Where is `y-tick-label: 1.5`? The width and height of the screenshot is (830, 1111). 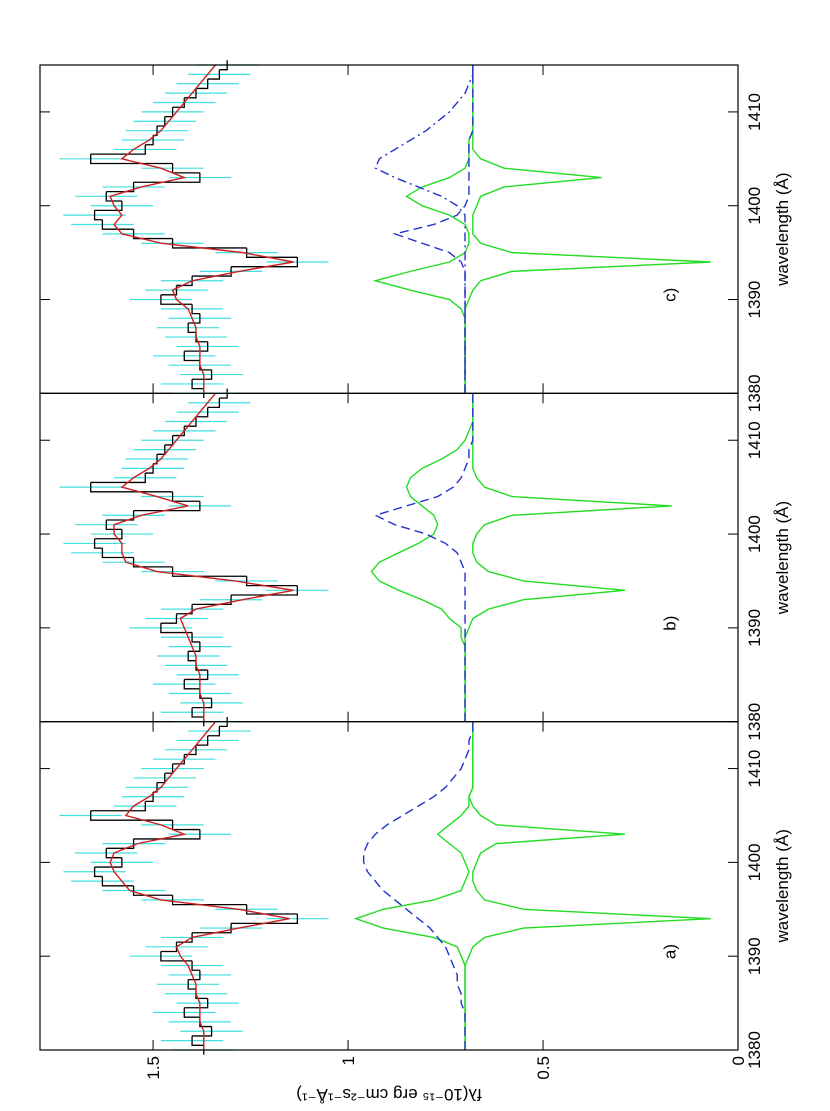 y-tick-label: 1.5 is located at coordinates (153, 1068).